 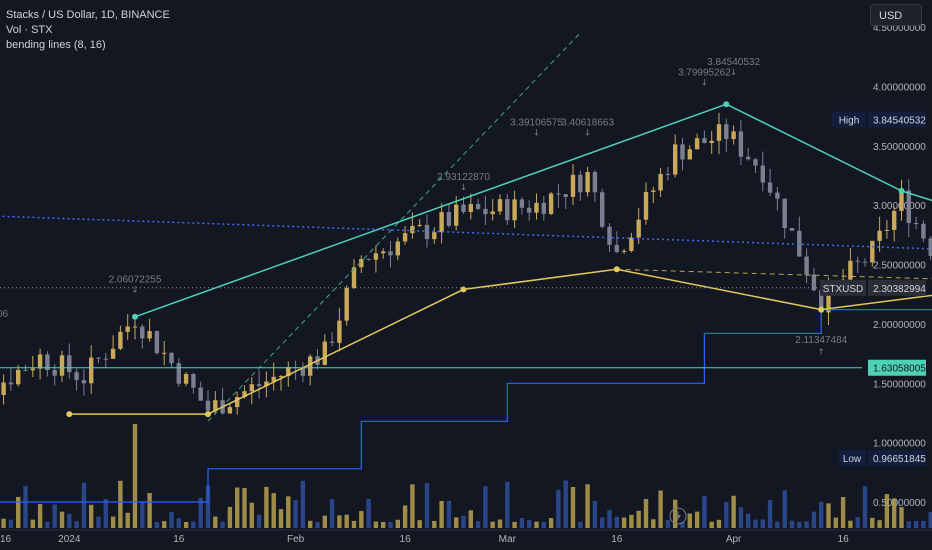 What do you see at coordinates (899, 384) in the screenshot?
I see `y-axis-tick-label: 1.50000000` at bounding box center [899, 384].